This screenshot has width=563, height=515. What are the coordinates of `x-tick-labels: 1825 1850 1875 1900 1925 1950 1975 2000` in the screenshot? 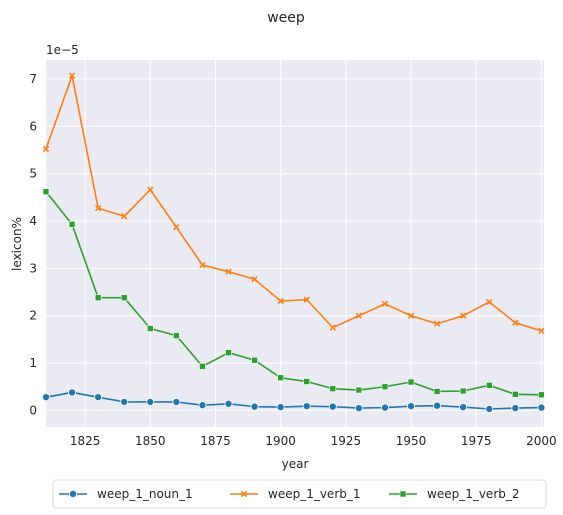 It's located at (313, 441).